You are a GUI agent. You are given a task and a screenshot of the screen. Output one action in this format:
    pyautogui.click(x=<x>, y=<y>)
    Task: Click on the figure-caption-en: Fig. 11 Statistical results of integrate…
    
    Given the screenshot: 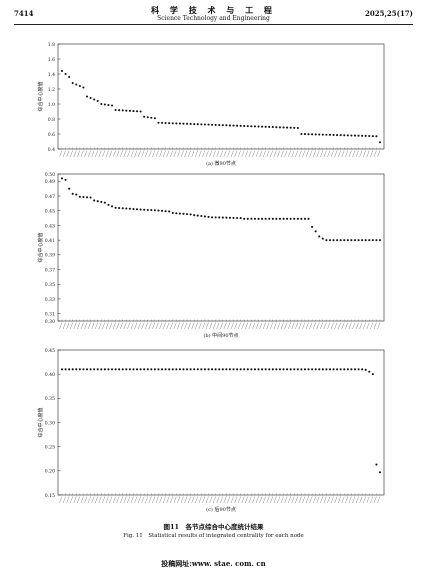 What is the action you would take?
    pyautogui.click(x=213, y=536)
    